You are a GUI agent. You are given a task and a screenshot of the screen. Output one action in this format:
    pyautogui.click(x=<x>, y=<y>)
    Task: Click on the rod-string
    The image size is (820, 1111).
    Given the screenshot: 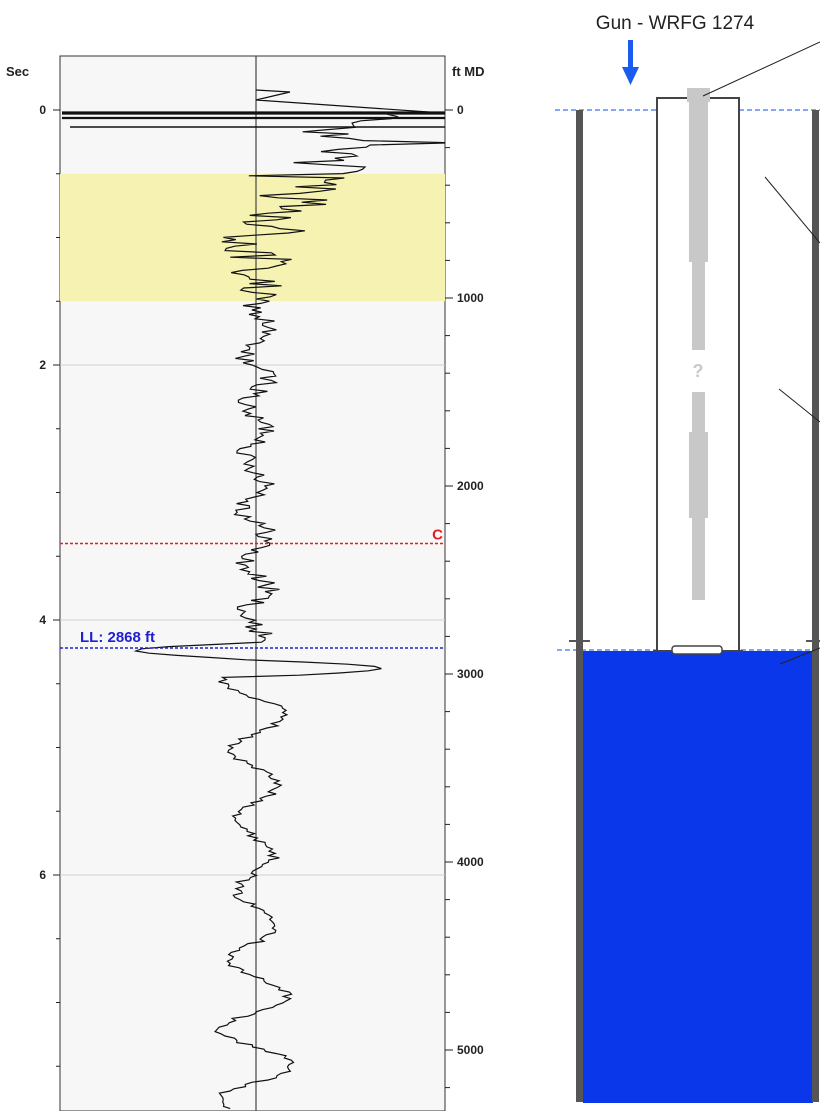 What is the action you would take?
    pyautogui.click(x=698, y=344)
    